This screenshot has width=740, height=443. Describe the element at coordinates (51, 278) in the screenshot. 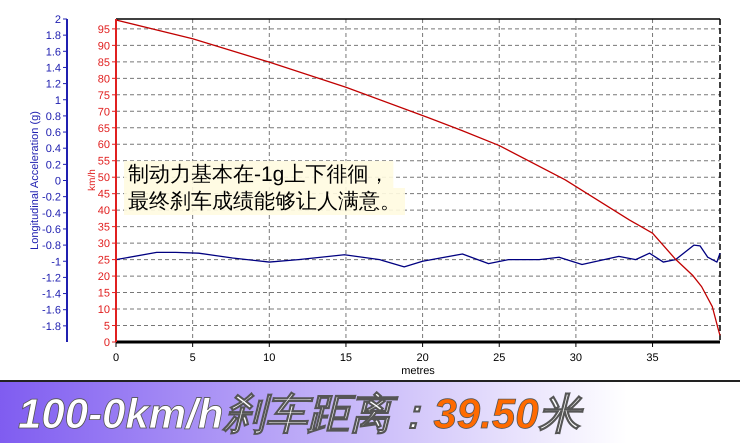

I see `y-tick-label: -1.2` at that location.